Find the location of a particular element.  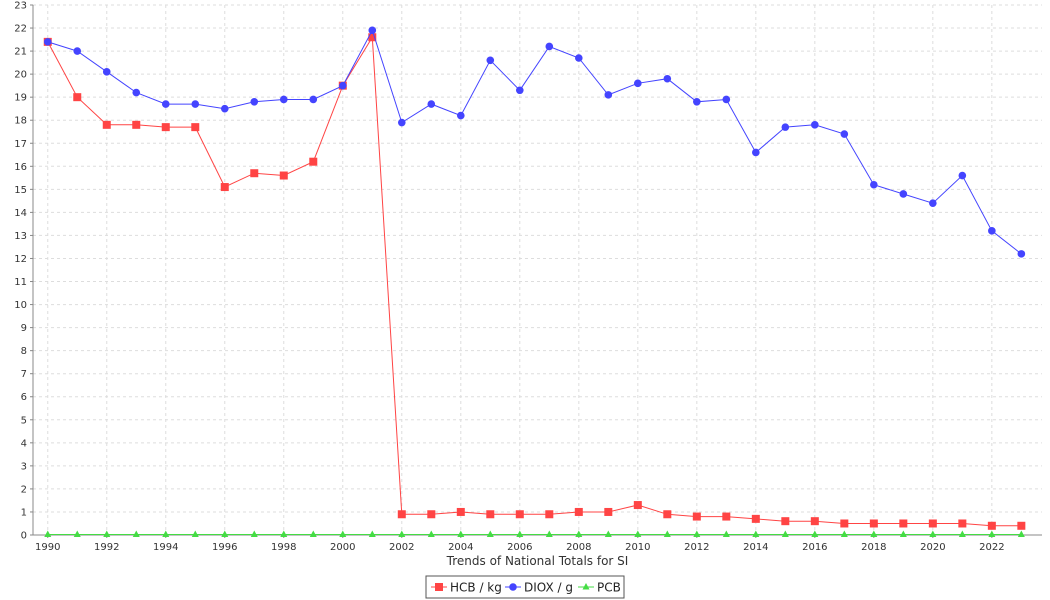

legend-entry: PCB is located at coordinates (599, 588).